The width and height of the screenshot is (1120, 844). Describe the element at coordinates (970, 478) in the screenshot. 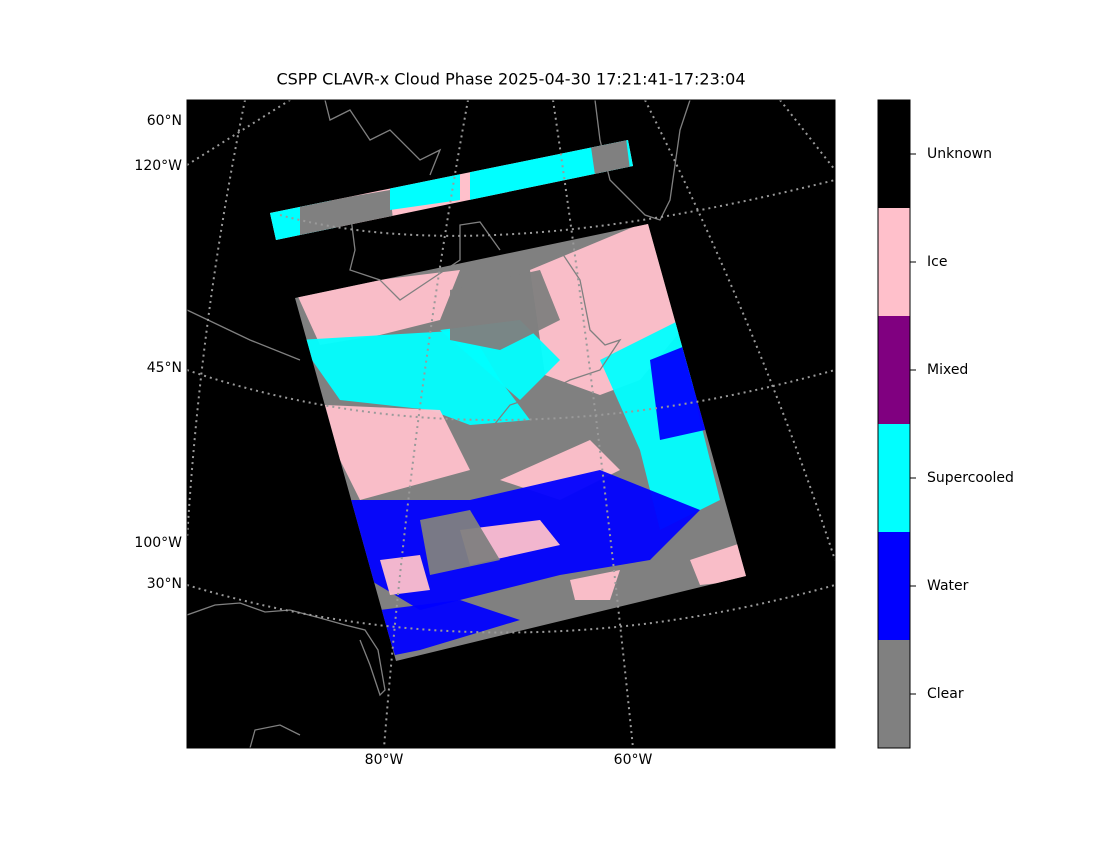

I see `colorbar-label: Supercooled` at that location.